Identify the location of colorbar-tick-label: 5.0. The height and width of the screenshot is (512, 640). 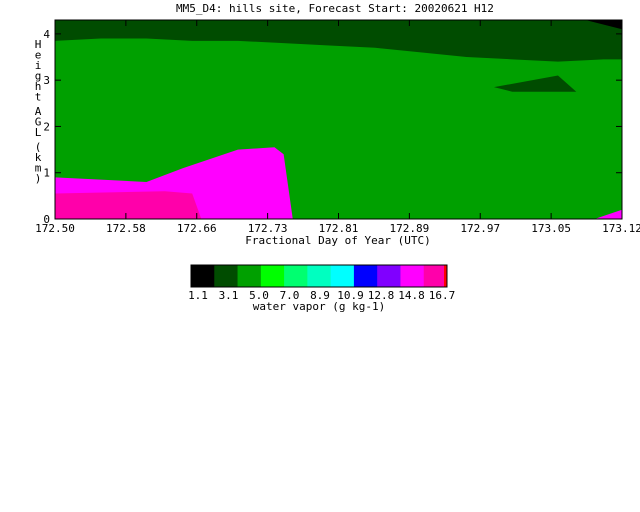
(259, 295).